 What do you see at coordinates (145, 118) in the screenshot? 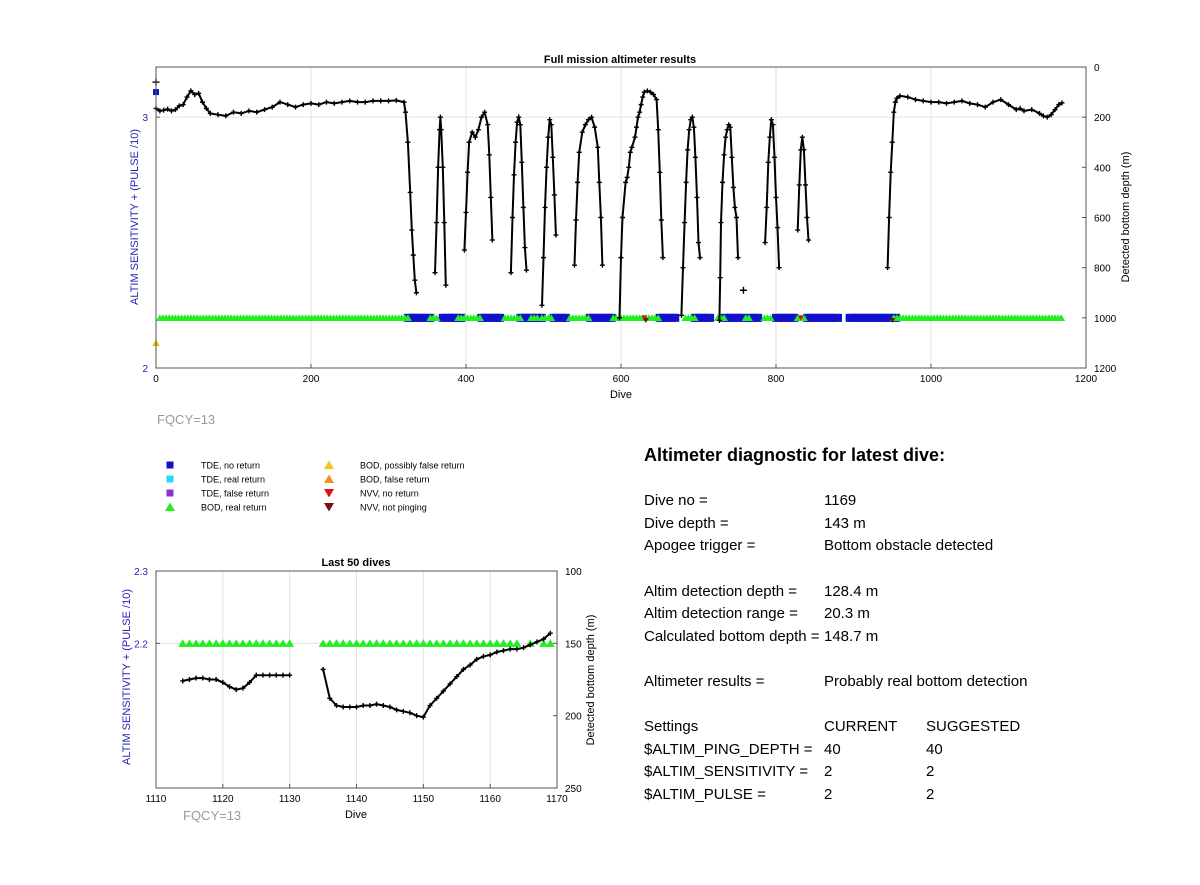
I see `y-tick-label: 3` at bounding box center [145, 118].